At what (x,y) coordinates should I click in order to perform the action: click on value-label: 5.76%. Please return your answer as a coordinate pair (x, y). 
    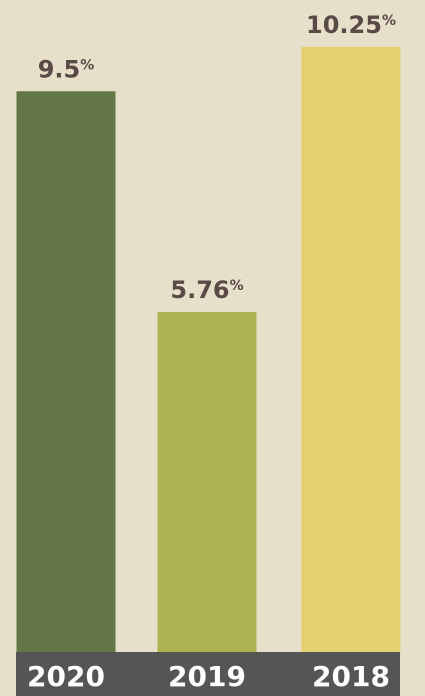
    Looking at the image, I should click on (206, 290).